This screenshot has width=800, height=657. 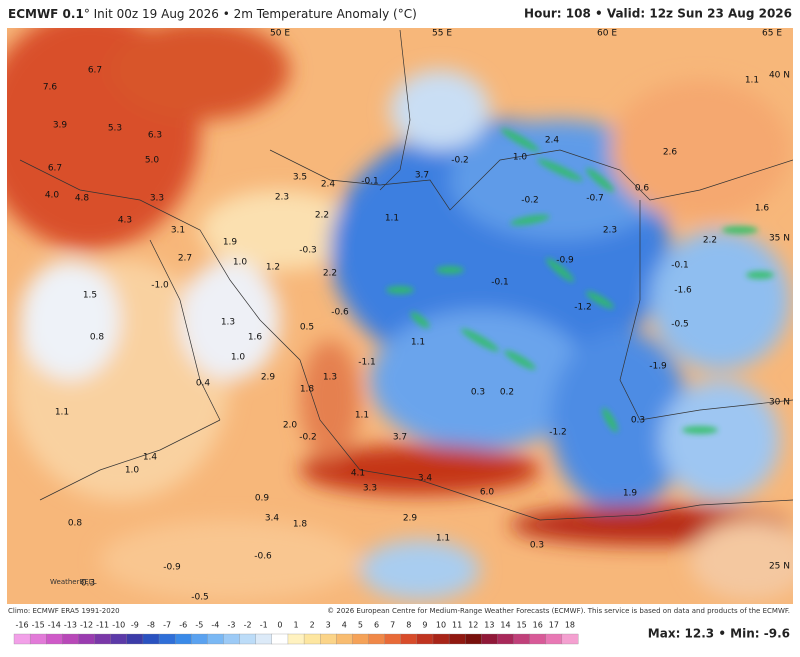 What do you see at coordinates (772, 34) in the screenshot?
I see `grid-label: 65 E` at bounding box center [772, 34].